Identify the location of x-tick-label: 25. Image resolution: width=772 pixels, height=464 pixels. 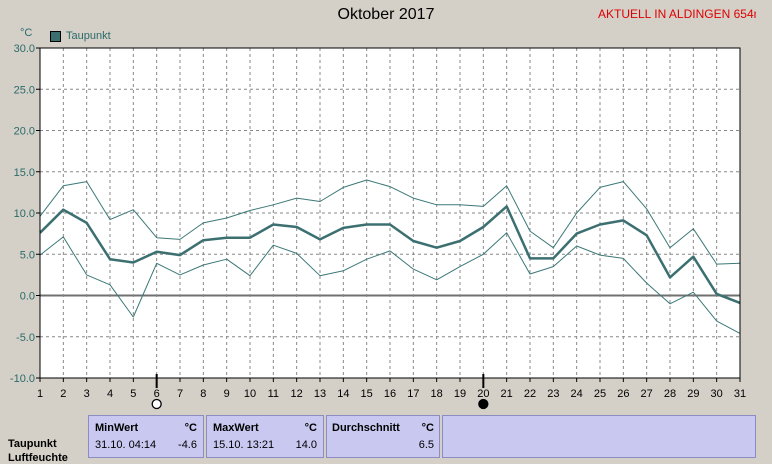
(600, 394).